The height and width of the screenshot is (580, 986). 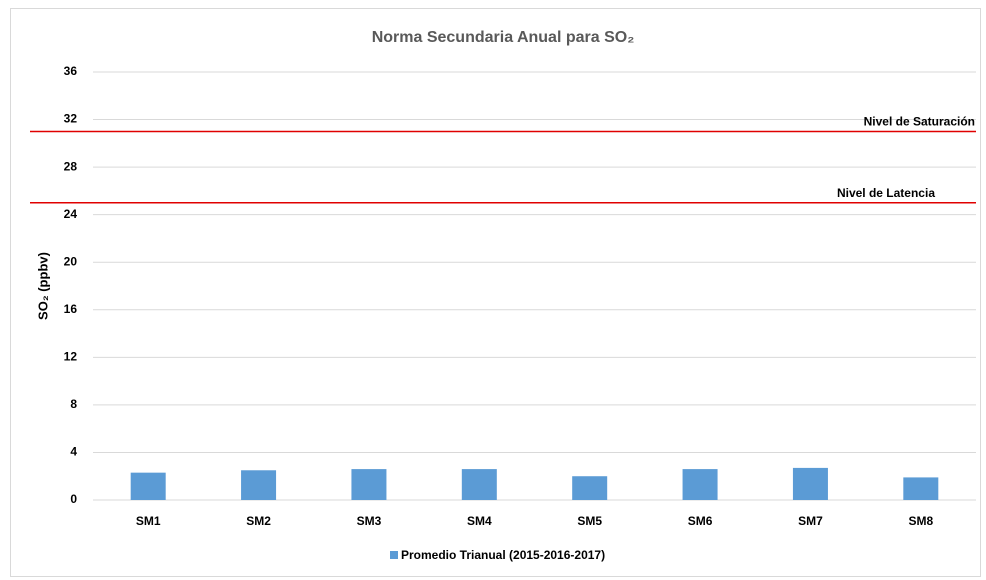 I want to click on x-tick-label: SM1, so click(x=148, y=521).